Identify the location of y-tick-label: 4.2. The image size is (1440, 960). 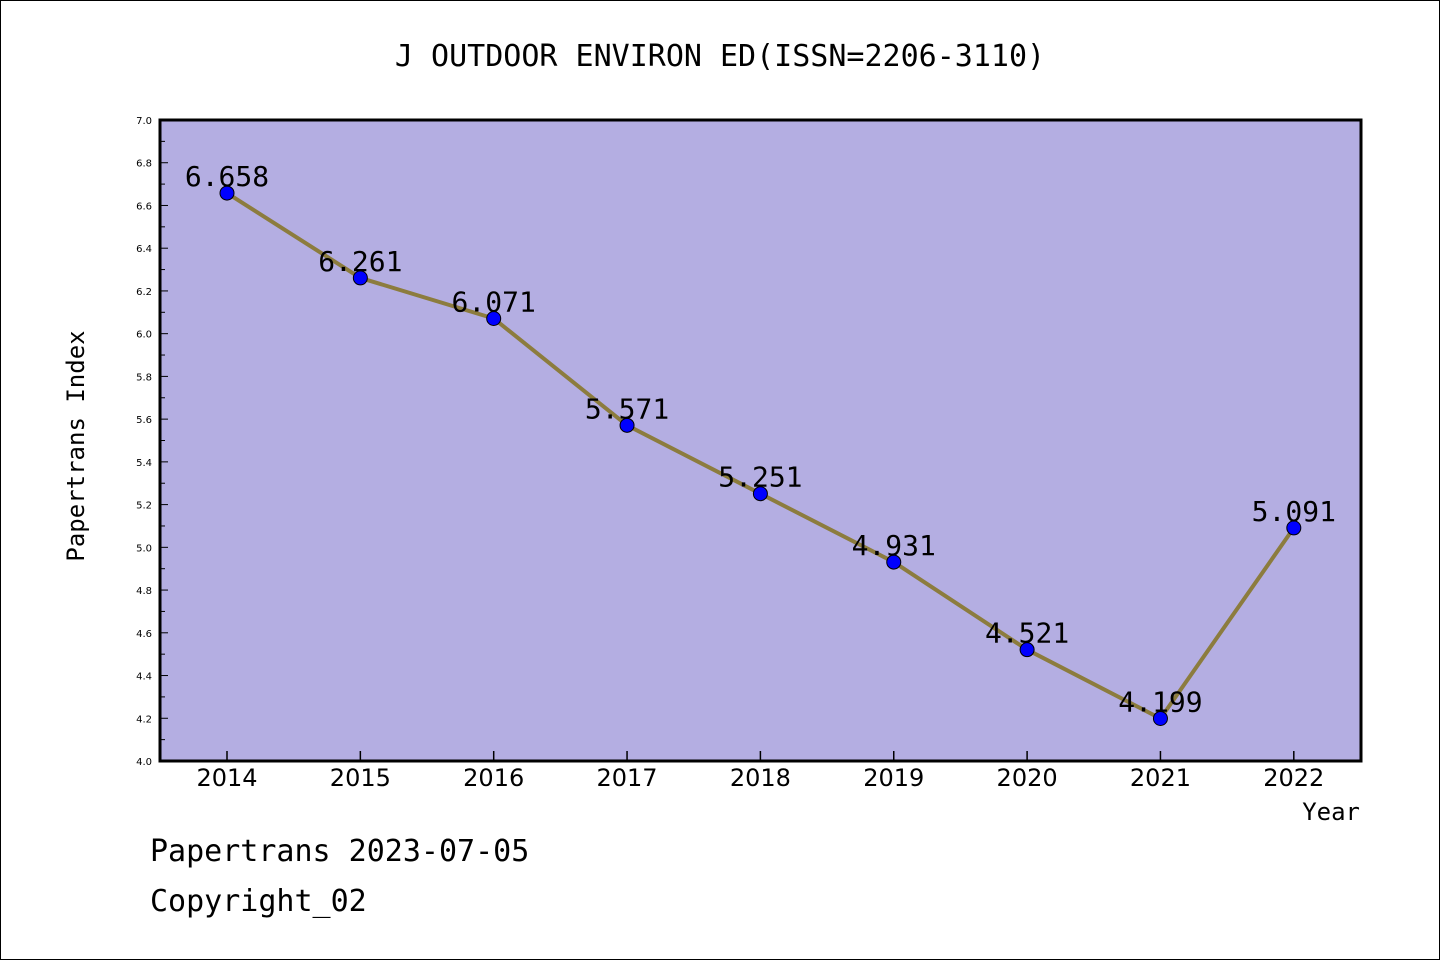
(144, 719).